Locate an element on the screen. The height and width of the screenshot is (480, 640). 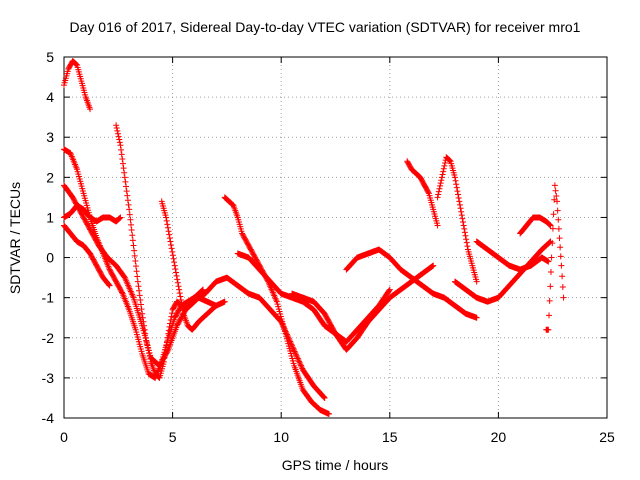
data-point-trace-d is located at coordinates (119, 218).